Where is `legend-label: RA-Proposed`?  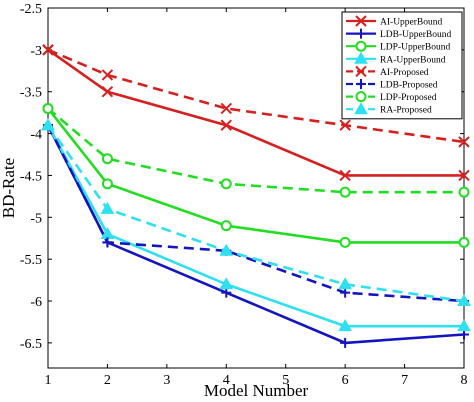
legend-label: RA-Proposed is located at coordinates (406, 111).